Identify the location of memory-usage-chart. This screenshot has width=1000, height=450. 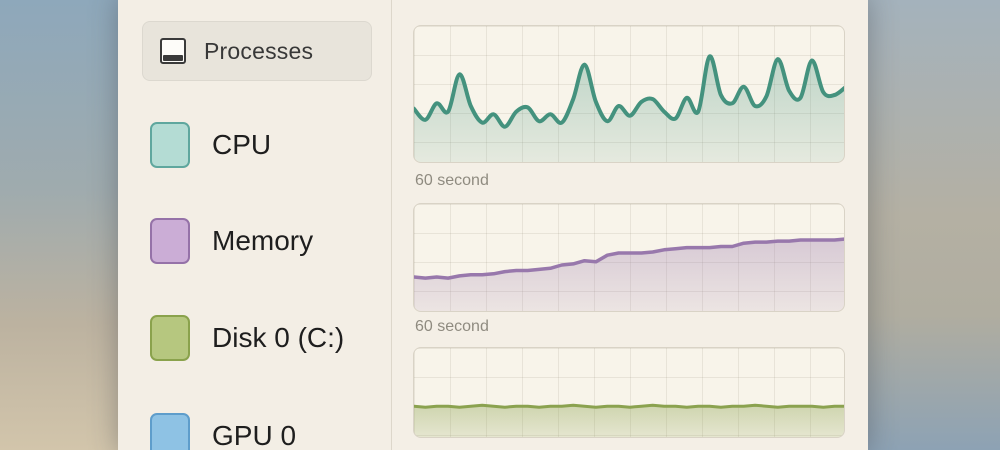
(629, 257).